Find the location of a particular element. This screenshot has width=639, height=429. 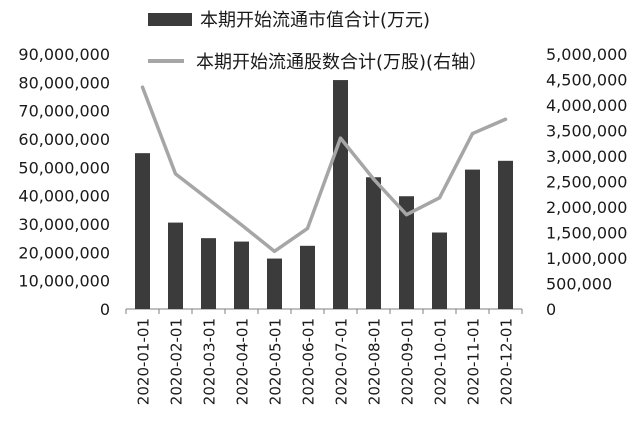

x-axis-tick-label: 2020-06-01 is located at coordinates (309, 361).